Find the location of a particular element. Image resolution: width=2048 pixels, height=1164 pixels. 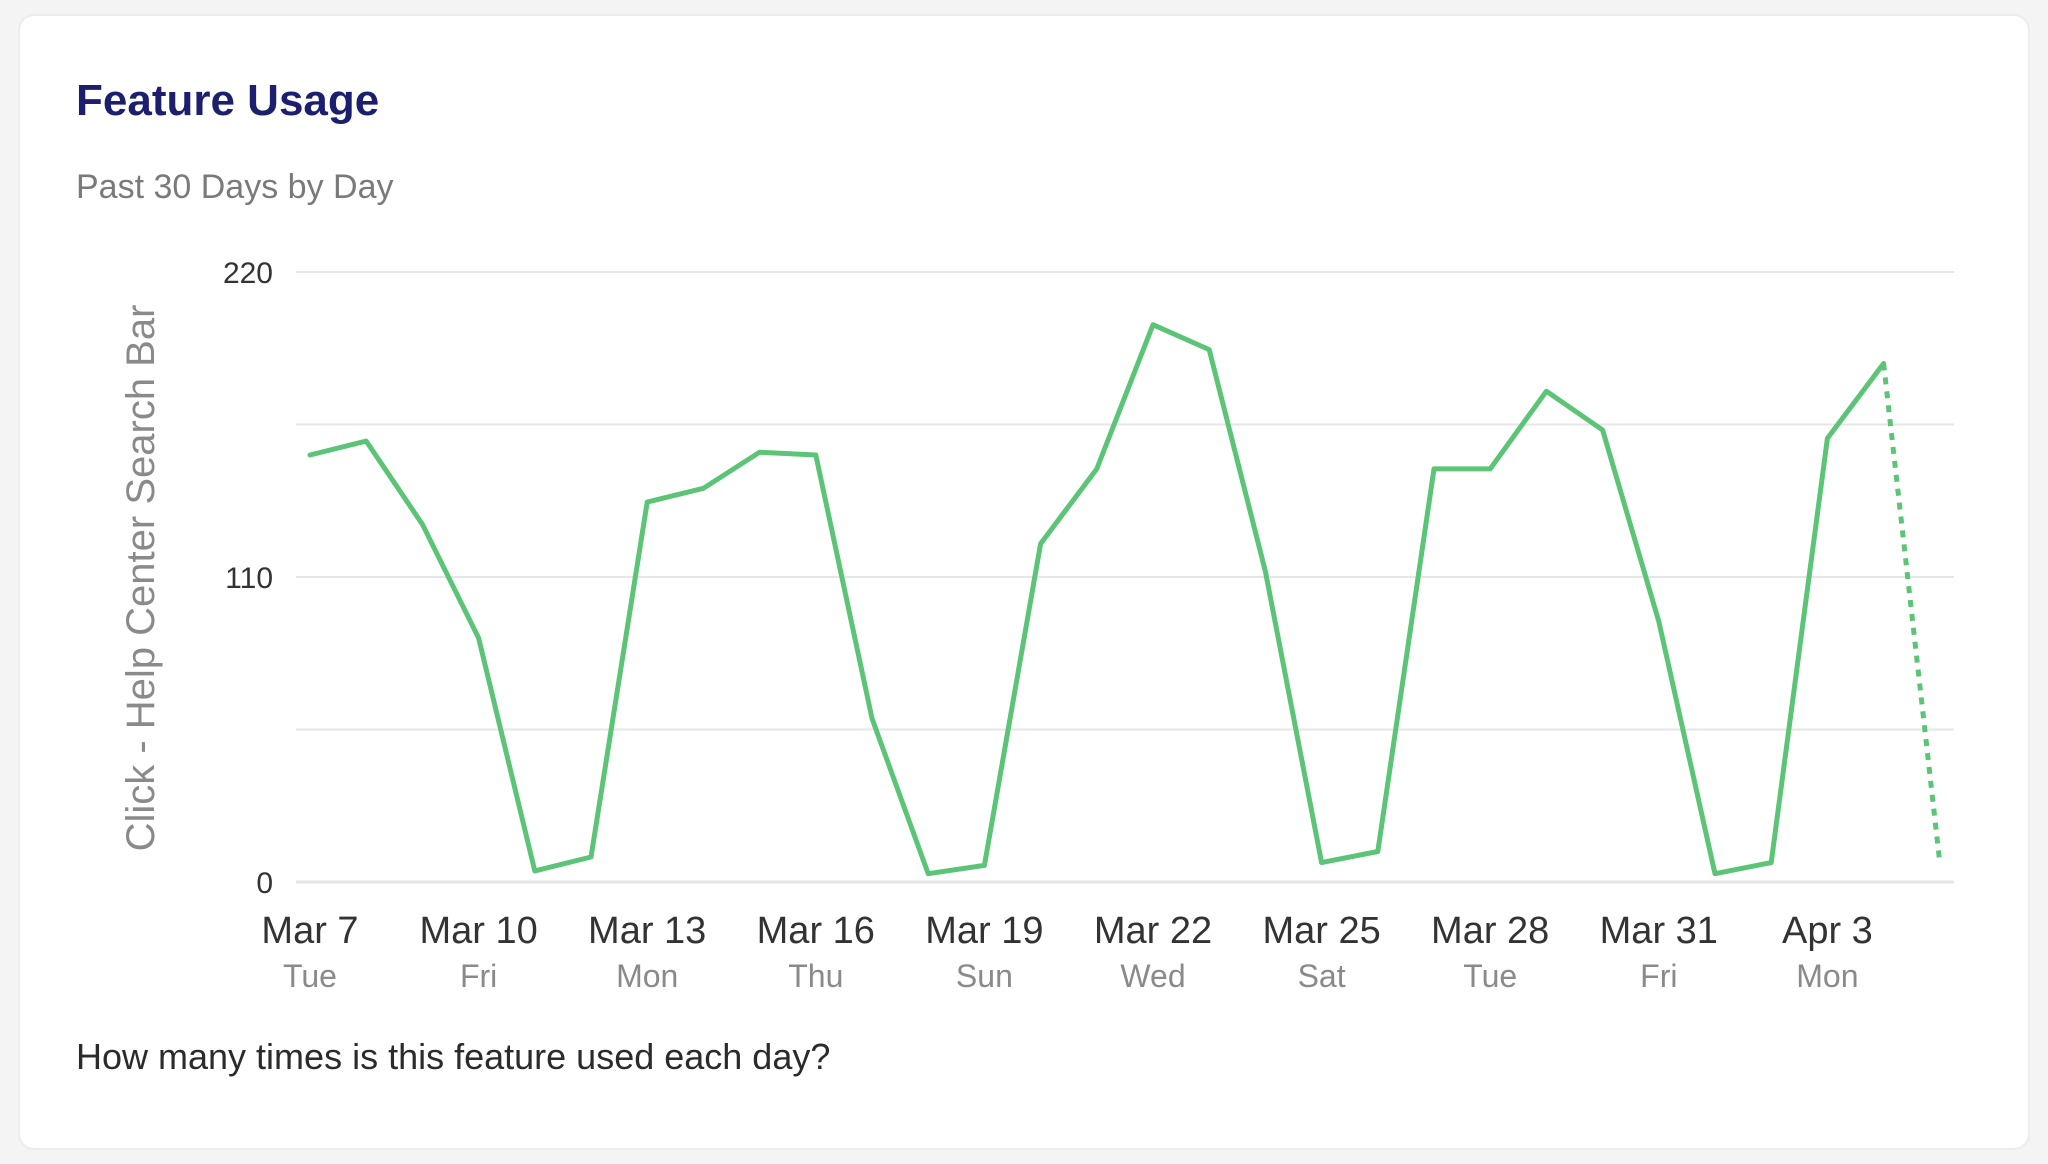

y-axis-label: Click - Help Center Search Bar is located at coordinates (141, 578).